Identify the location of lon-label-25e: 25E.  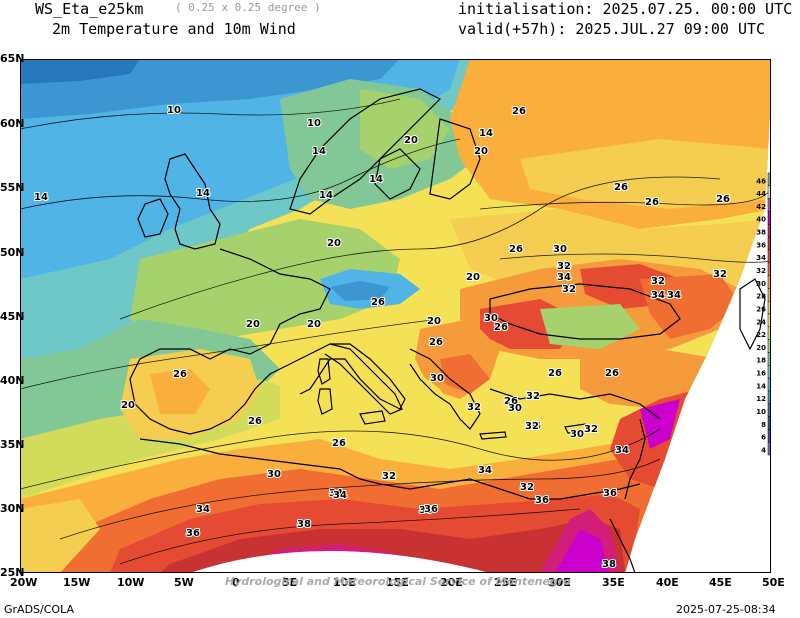
(505, 582).